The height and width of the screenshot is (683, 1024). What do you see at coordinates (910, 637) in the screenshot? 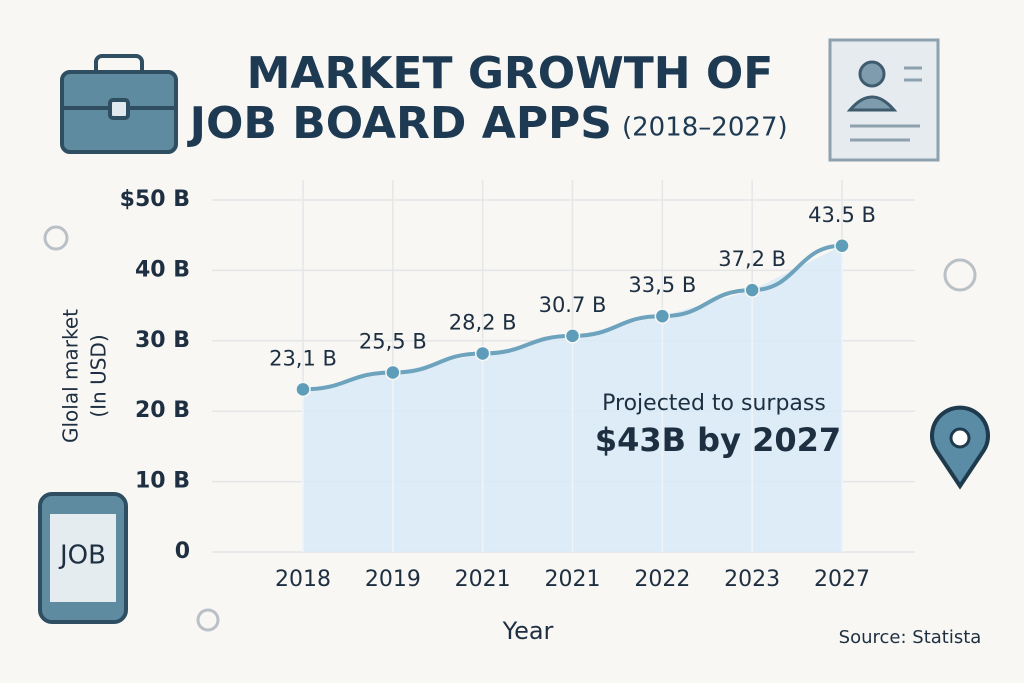
I see `source: Source: Statista` at bounding box center [910, 637].